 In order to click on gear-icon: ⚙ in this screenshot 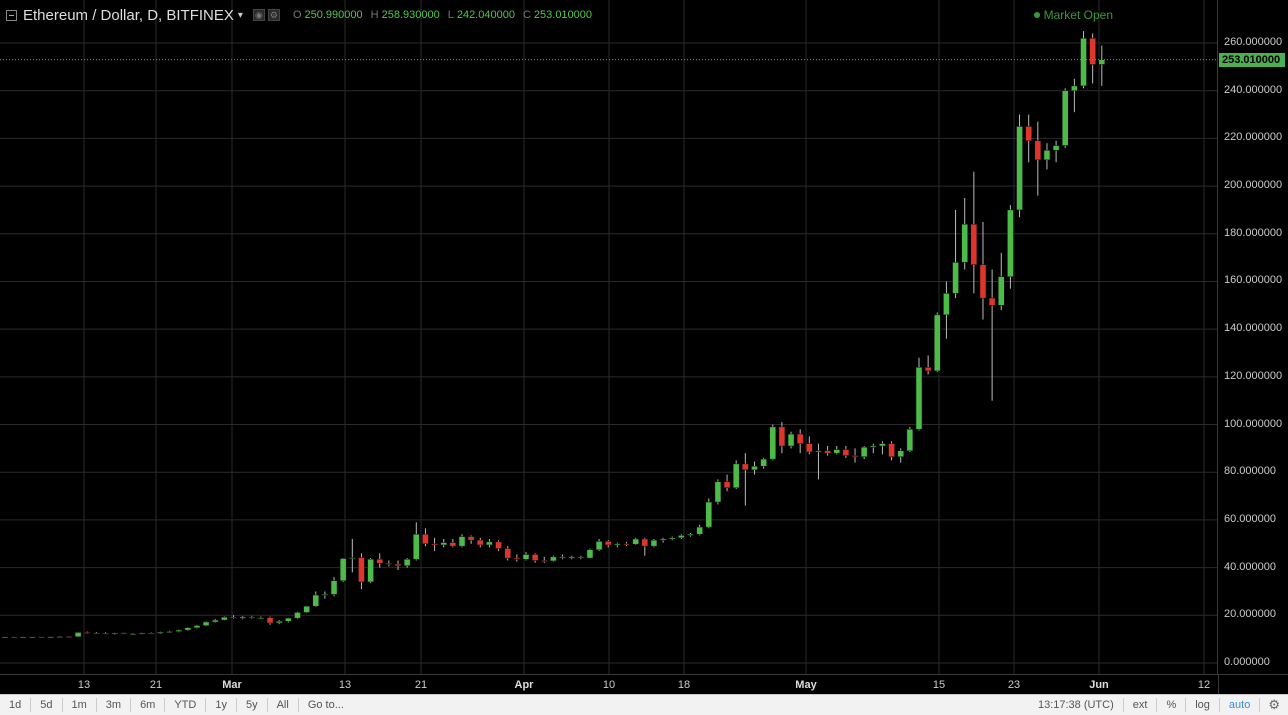, I will do `click(1274, 704)`.